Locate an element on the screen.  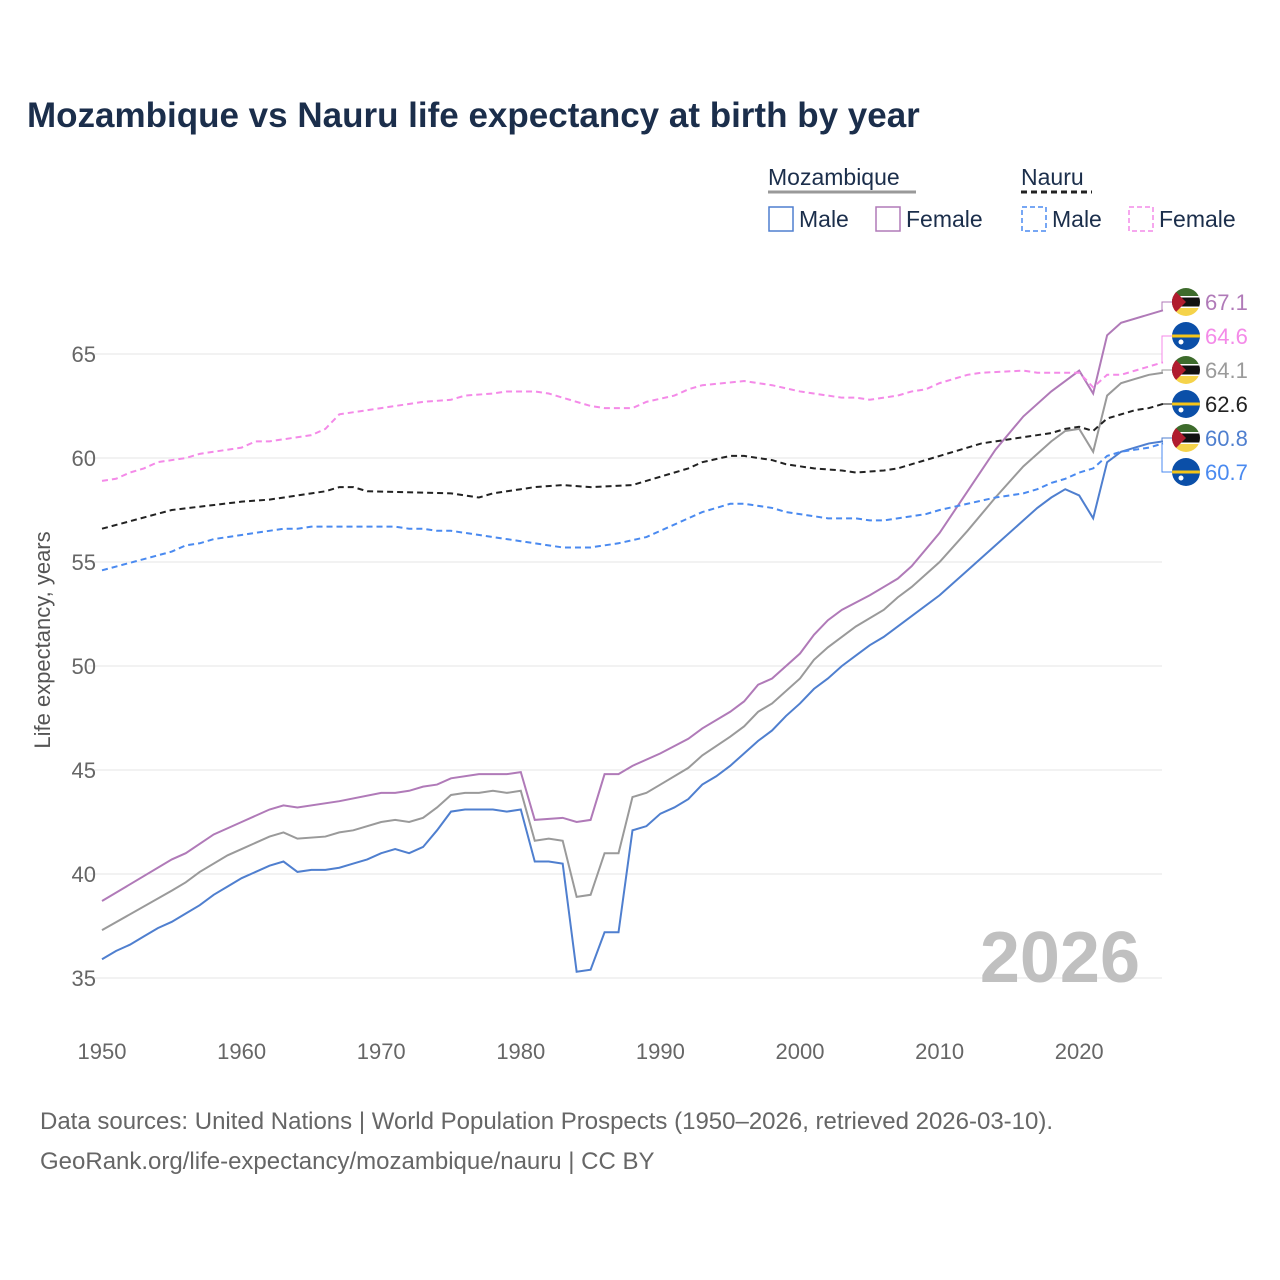
y-tick-label: 60 is located at coordinates (84, 458).